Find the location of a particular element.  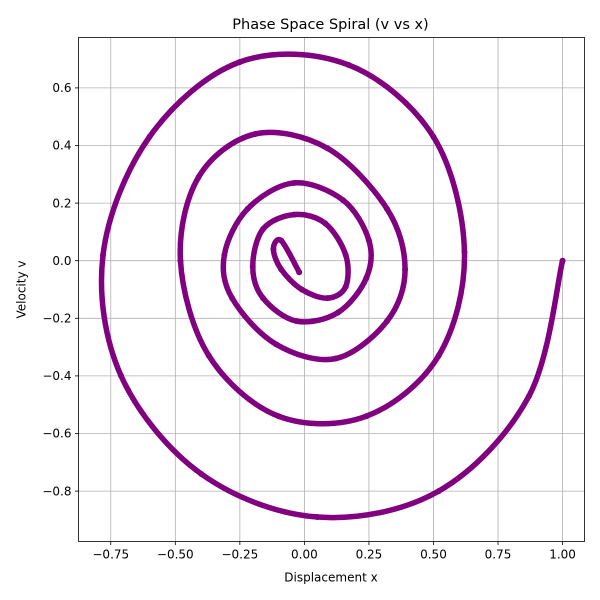

y-tick-label: 0.4 is located at coordinates (61, 146).